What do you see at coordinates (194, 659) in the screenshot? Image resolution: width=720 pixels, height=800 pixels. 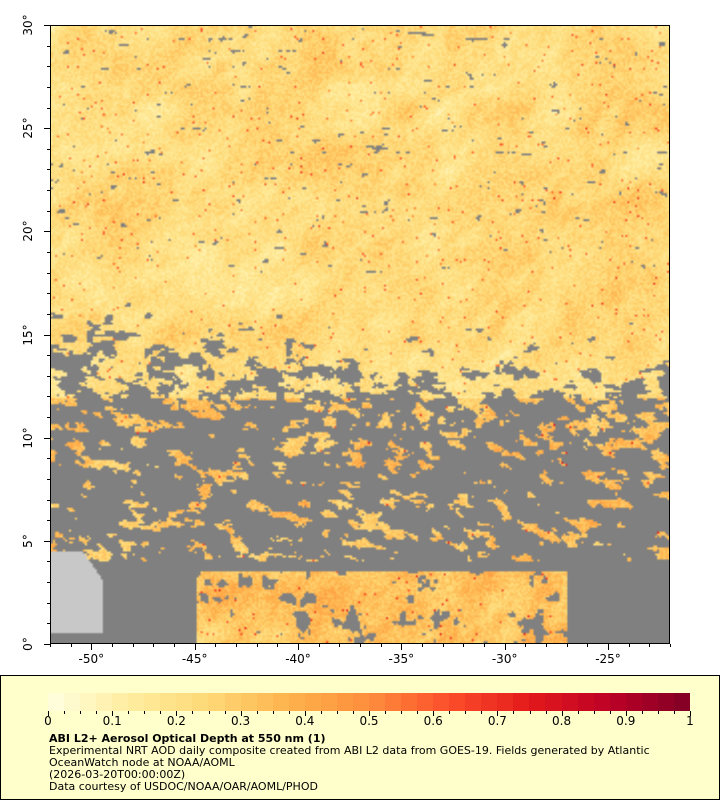 I see `lon-tick-label: -45°` at bounding box center [194, 659].